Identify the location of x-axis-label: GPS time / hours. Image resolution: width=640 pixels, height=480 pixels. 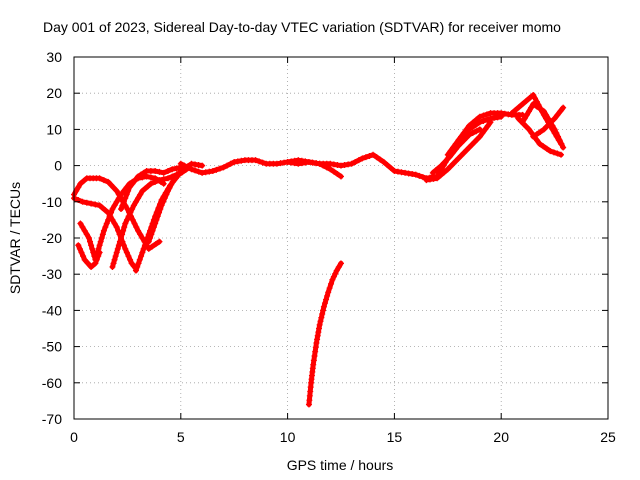
(340, 465).